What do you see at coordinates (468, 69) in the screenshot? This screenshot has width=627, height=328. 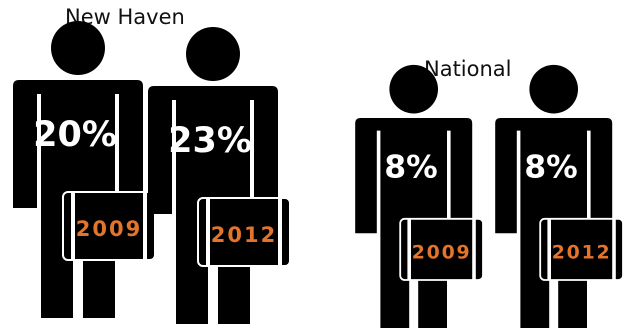 I see `group-title-national: National` at bounding box center [468, 69].